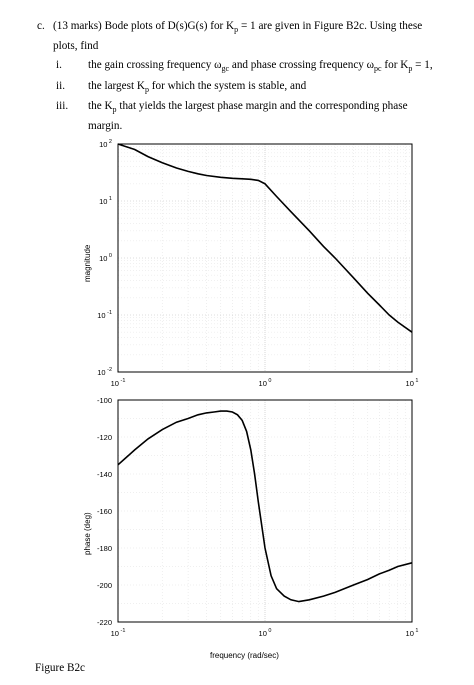 The image size is (474, 685). I want to click on item-ii-sub1: p, so click(146, 90).